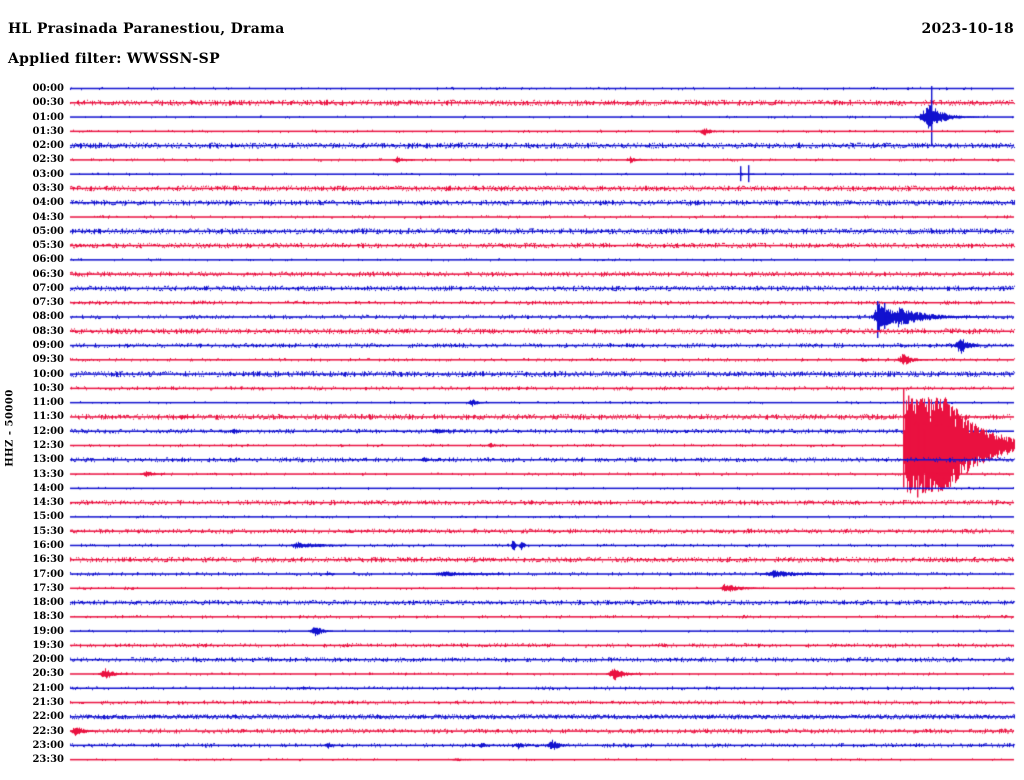 Image resolution: width=1024 pixels, height=780 pixels. I want to click on time-label: 08:00, so click(48, 317).